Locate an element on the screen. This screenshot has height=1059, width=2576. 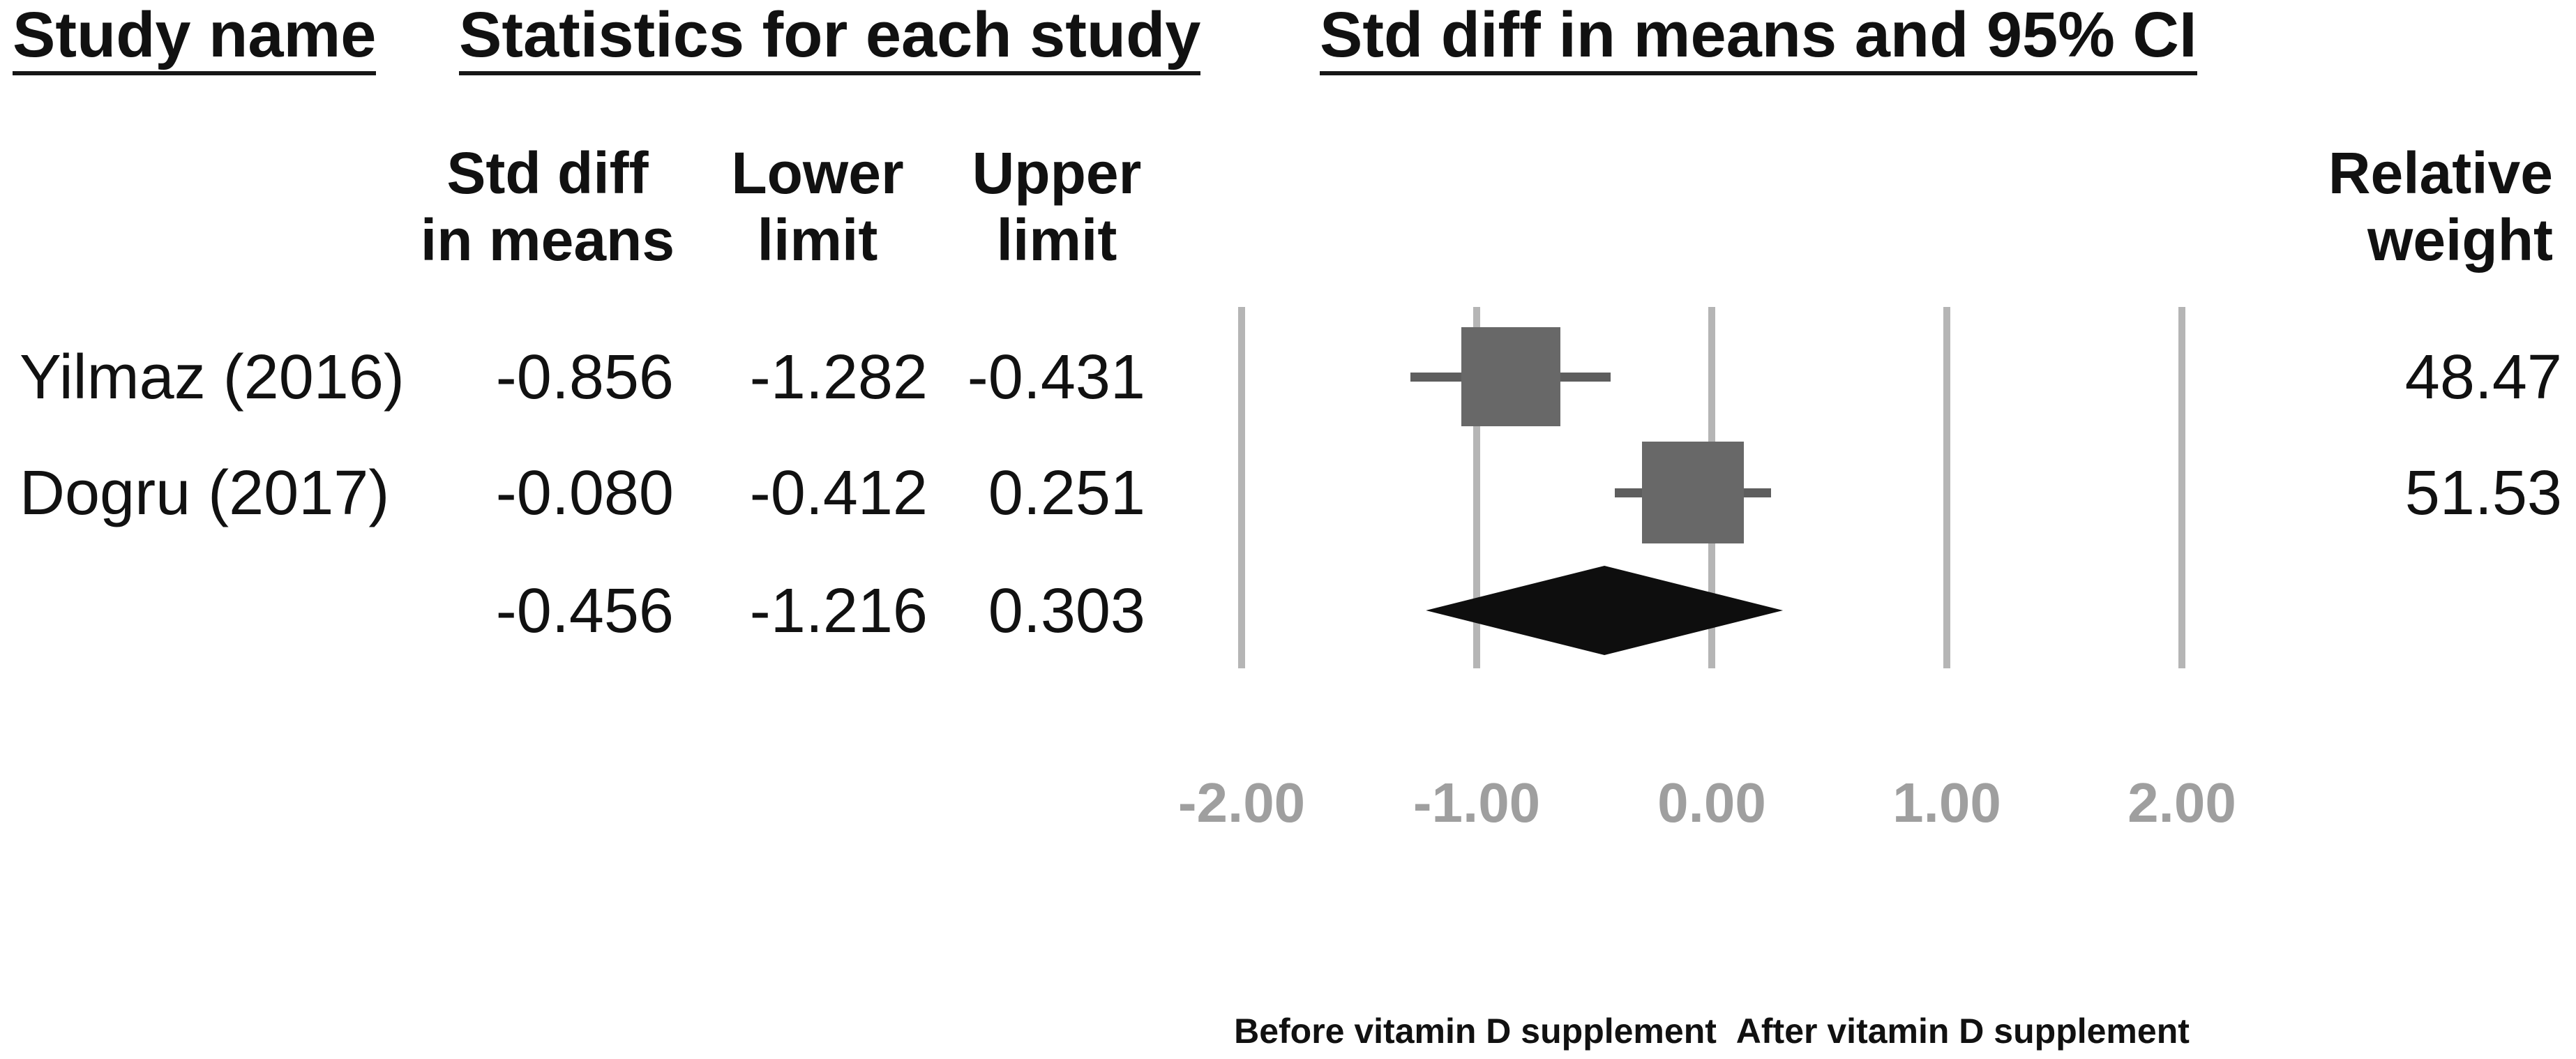
study-name-cell: Dogru (2017) is located at coordinates (205, 493).